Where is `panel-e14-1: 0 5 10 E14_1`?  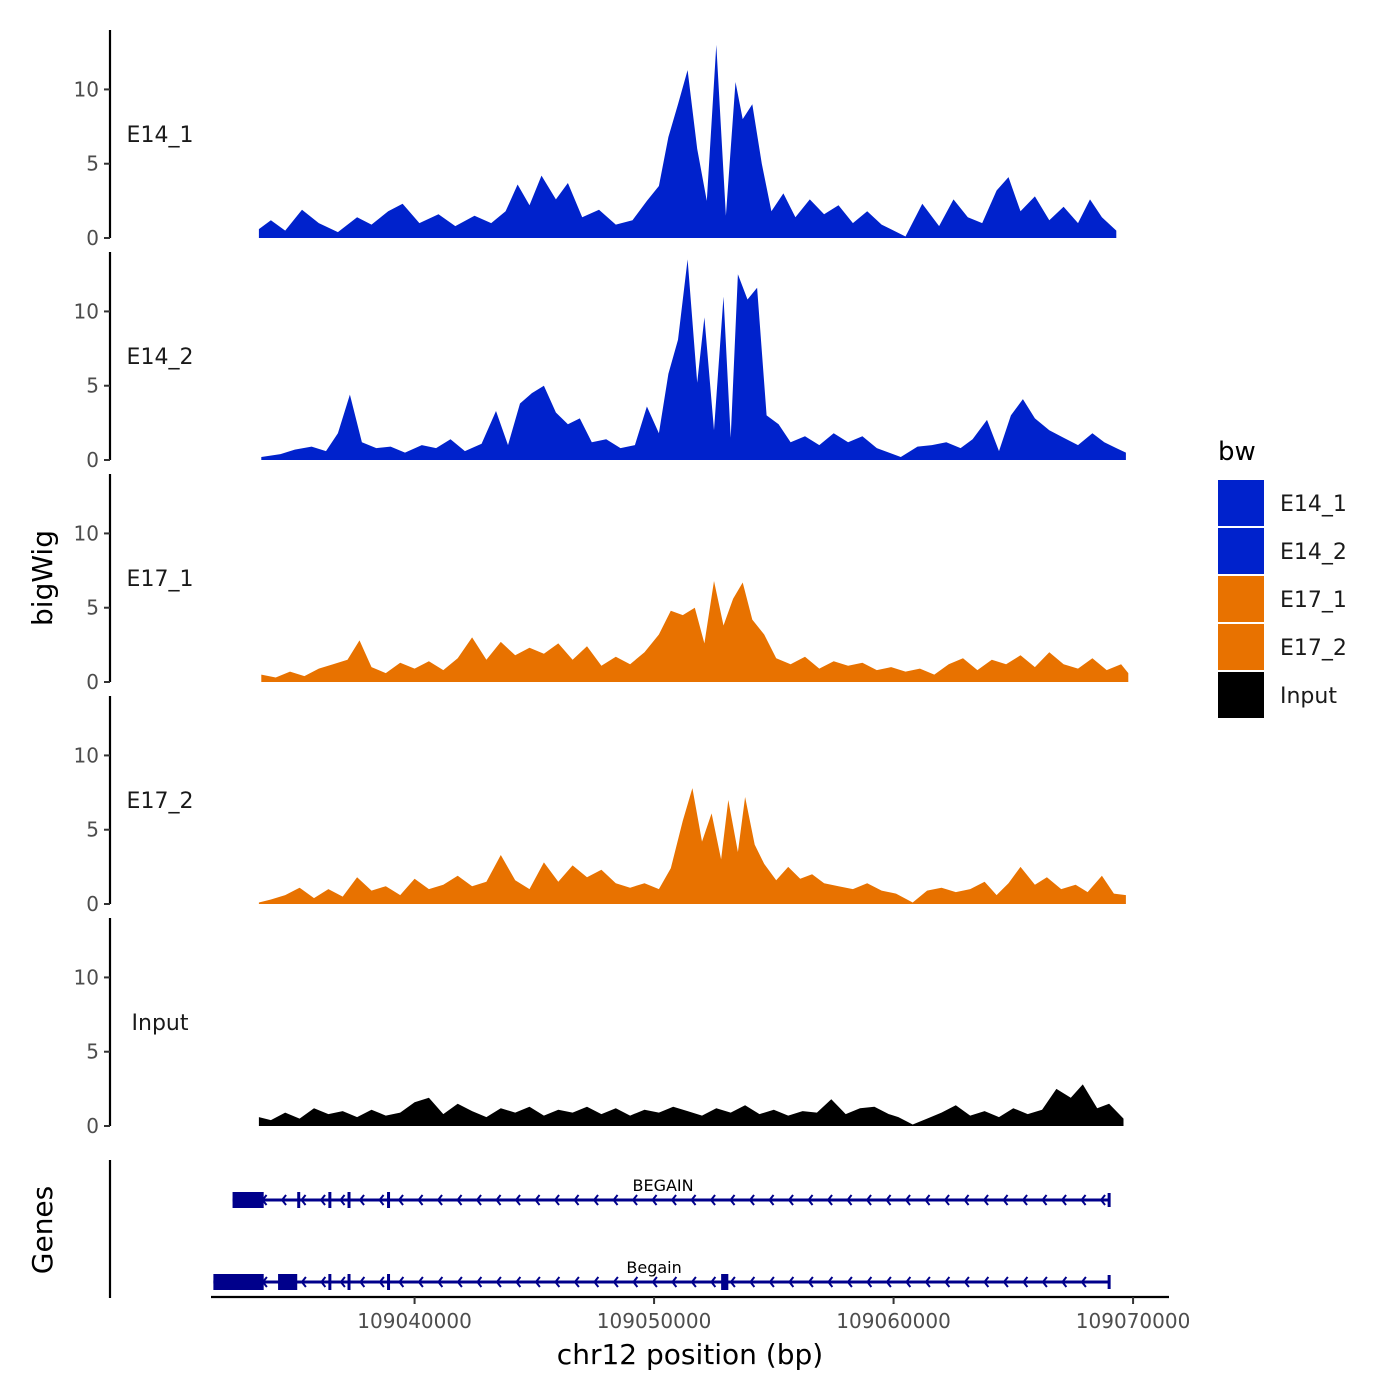 panel-e14-1: 0 5 10 E14_1 is located at coordinates (595, 140).